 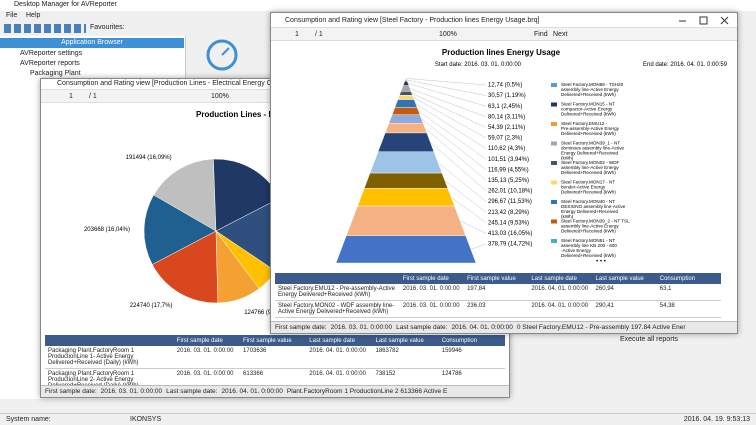 What do you see at coordinates (505, 139) in the screenshot?
I see `layer-label: 59,07 (2,3%)` at bounding box center [505, 139].